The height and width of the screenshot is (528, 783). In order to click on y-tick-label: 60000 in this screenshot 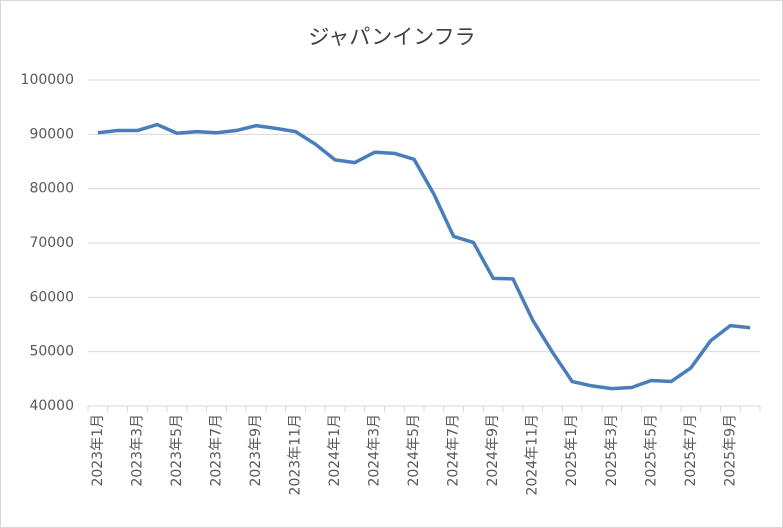, I will do `click(51, 297)`.